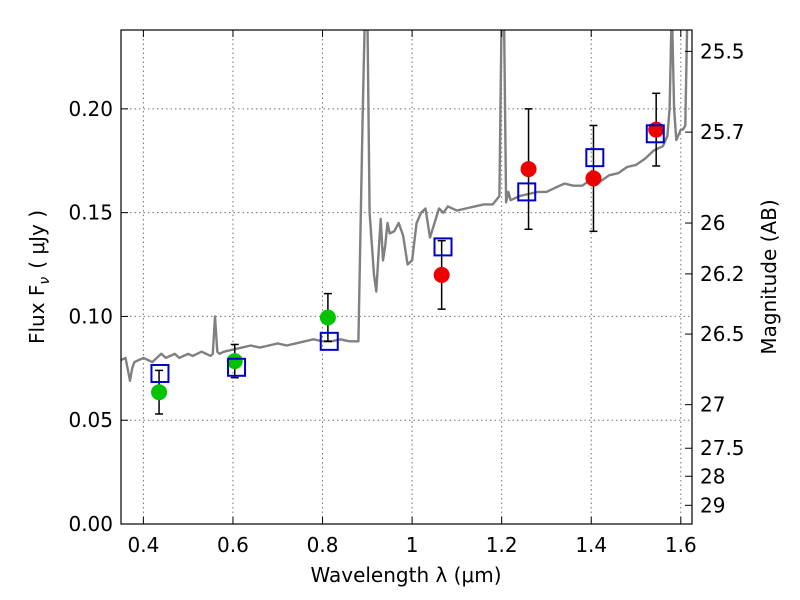 This screenshot has height=600, width=800. What do you see at coordinates (502, 545) in the screenshot?
I see `x-tick-label: 1.2` at bounding box center [502, 545].